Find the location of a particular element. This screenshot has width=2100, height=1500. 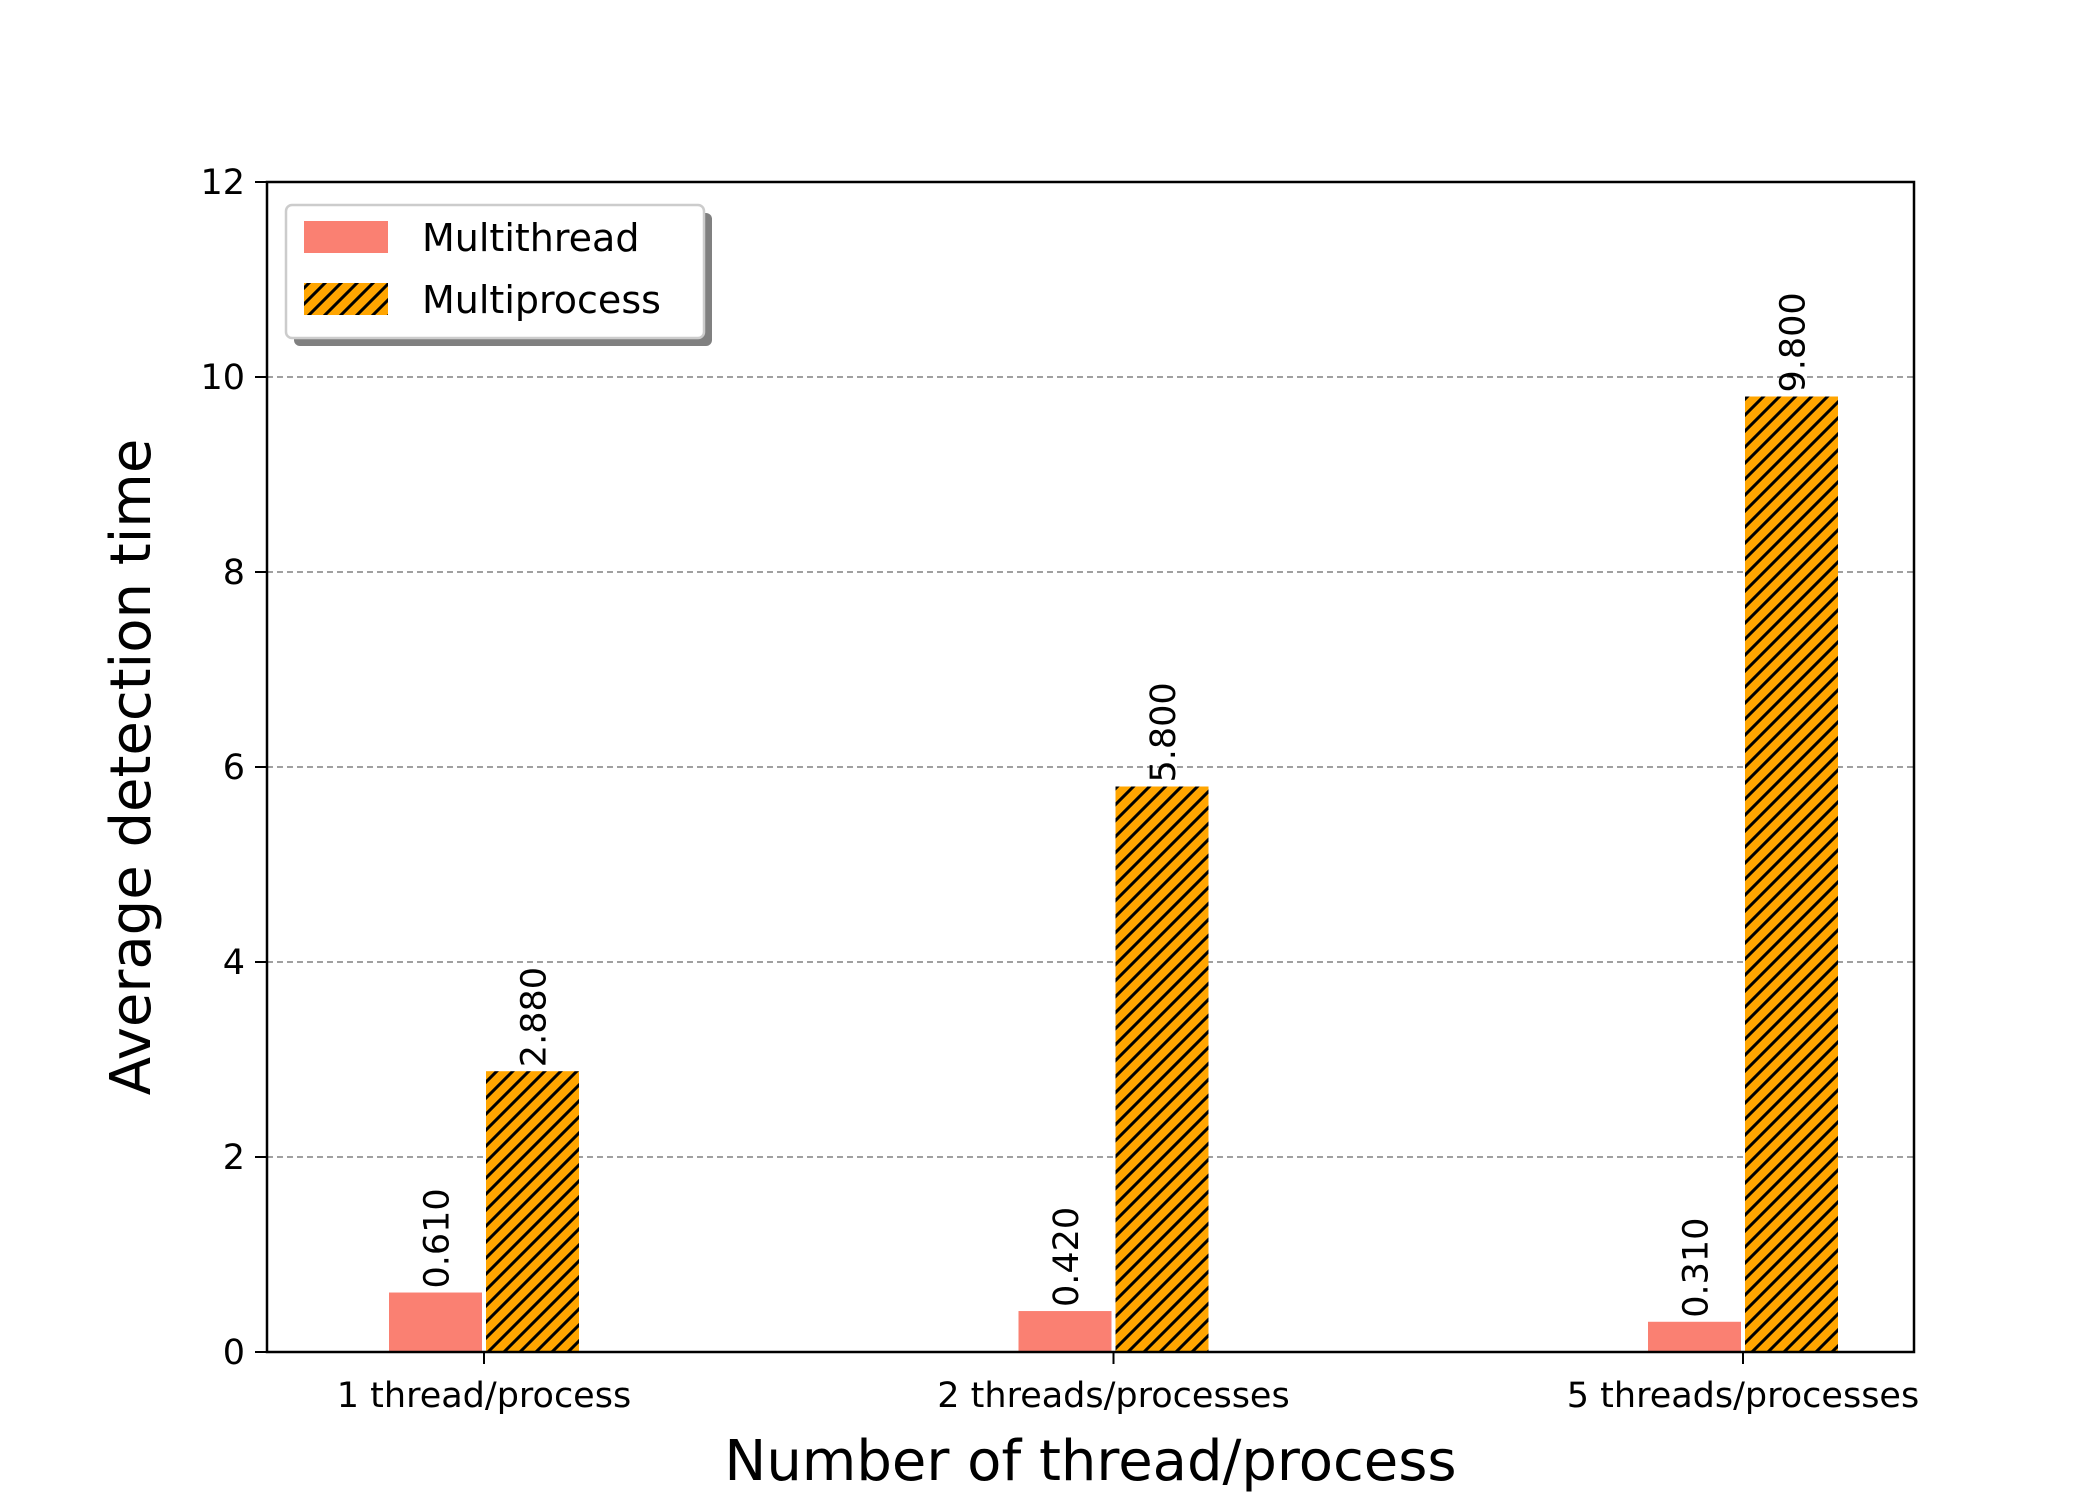

legend-label-multiprocess: Multiprocess is located at coordinates (541, 300).